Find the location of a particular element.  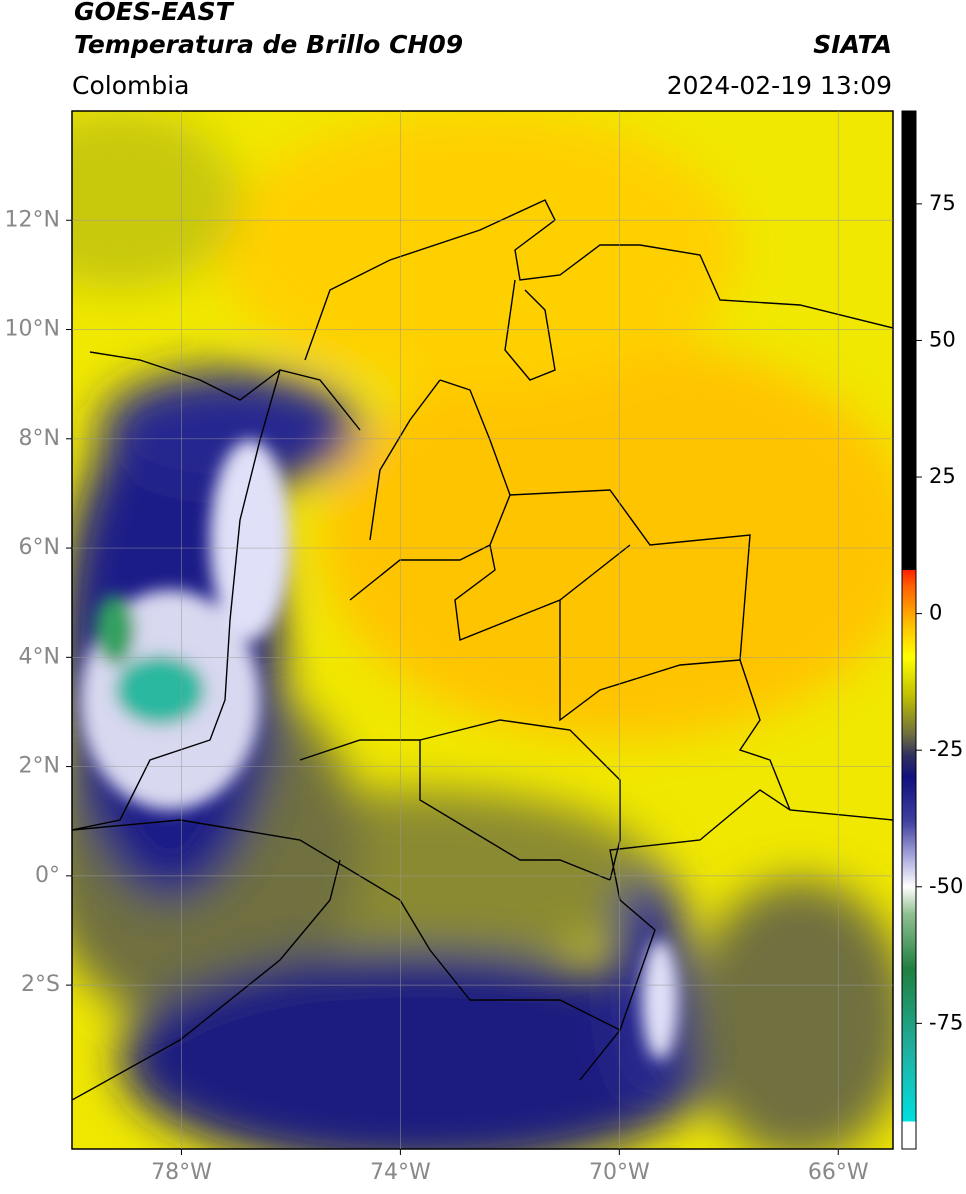

lat-tick-label: 2°N is located at coordinates (39, 766).